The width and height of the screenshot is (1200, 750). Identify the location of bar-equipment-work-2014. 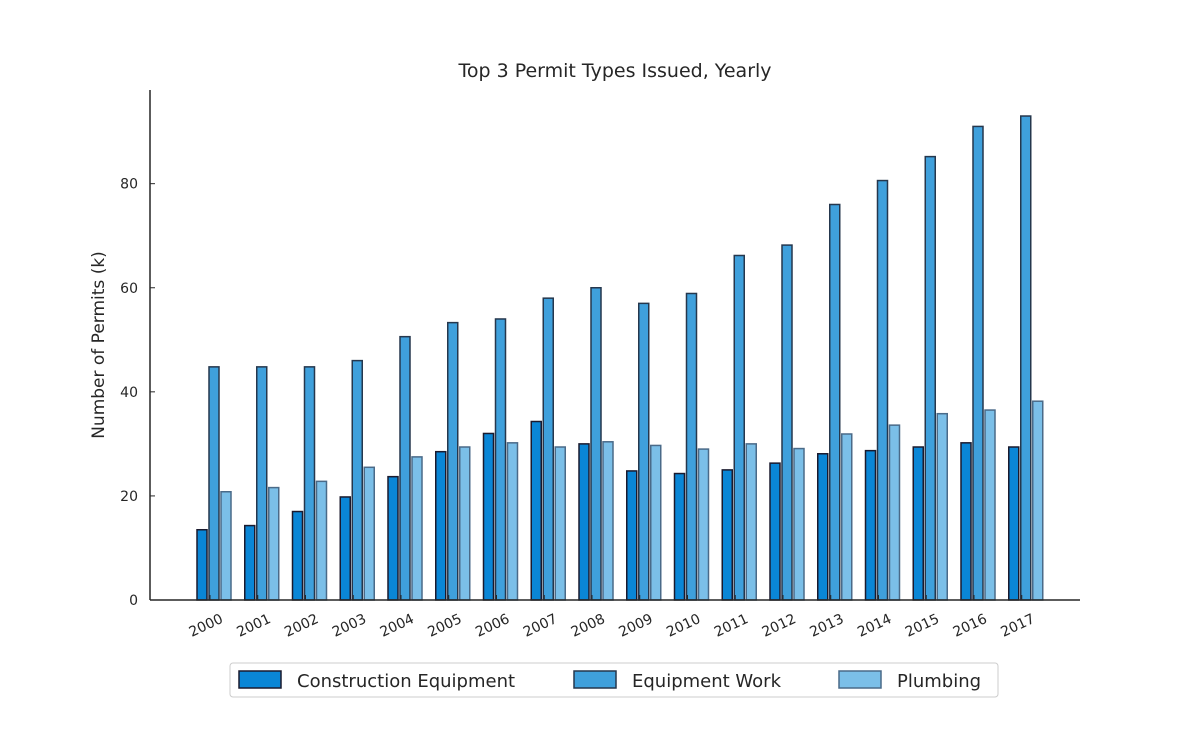
(882, 390).